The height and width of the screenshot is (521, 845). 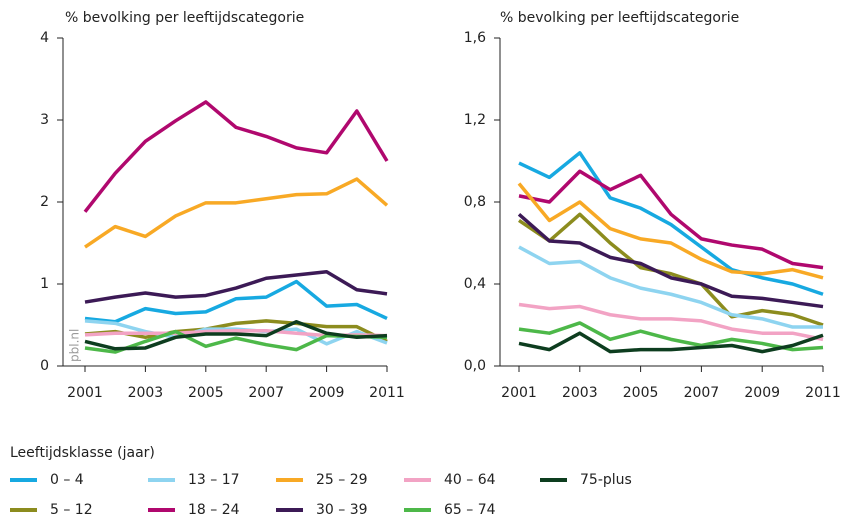 What do you see at coordinates (475, 202) in the screenshot?
I see `y-tick-label: 0,8` at bounding box center [475, 202].